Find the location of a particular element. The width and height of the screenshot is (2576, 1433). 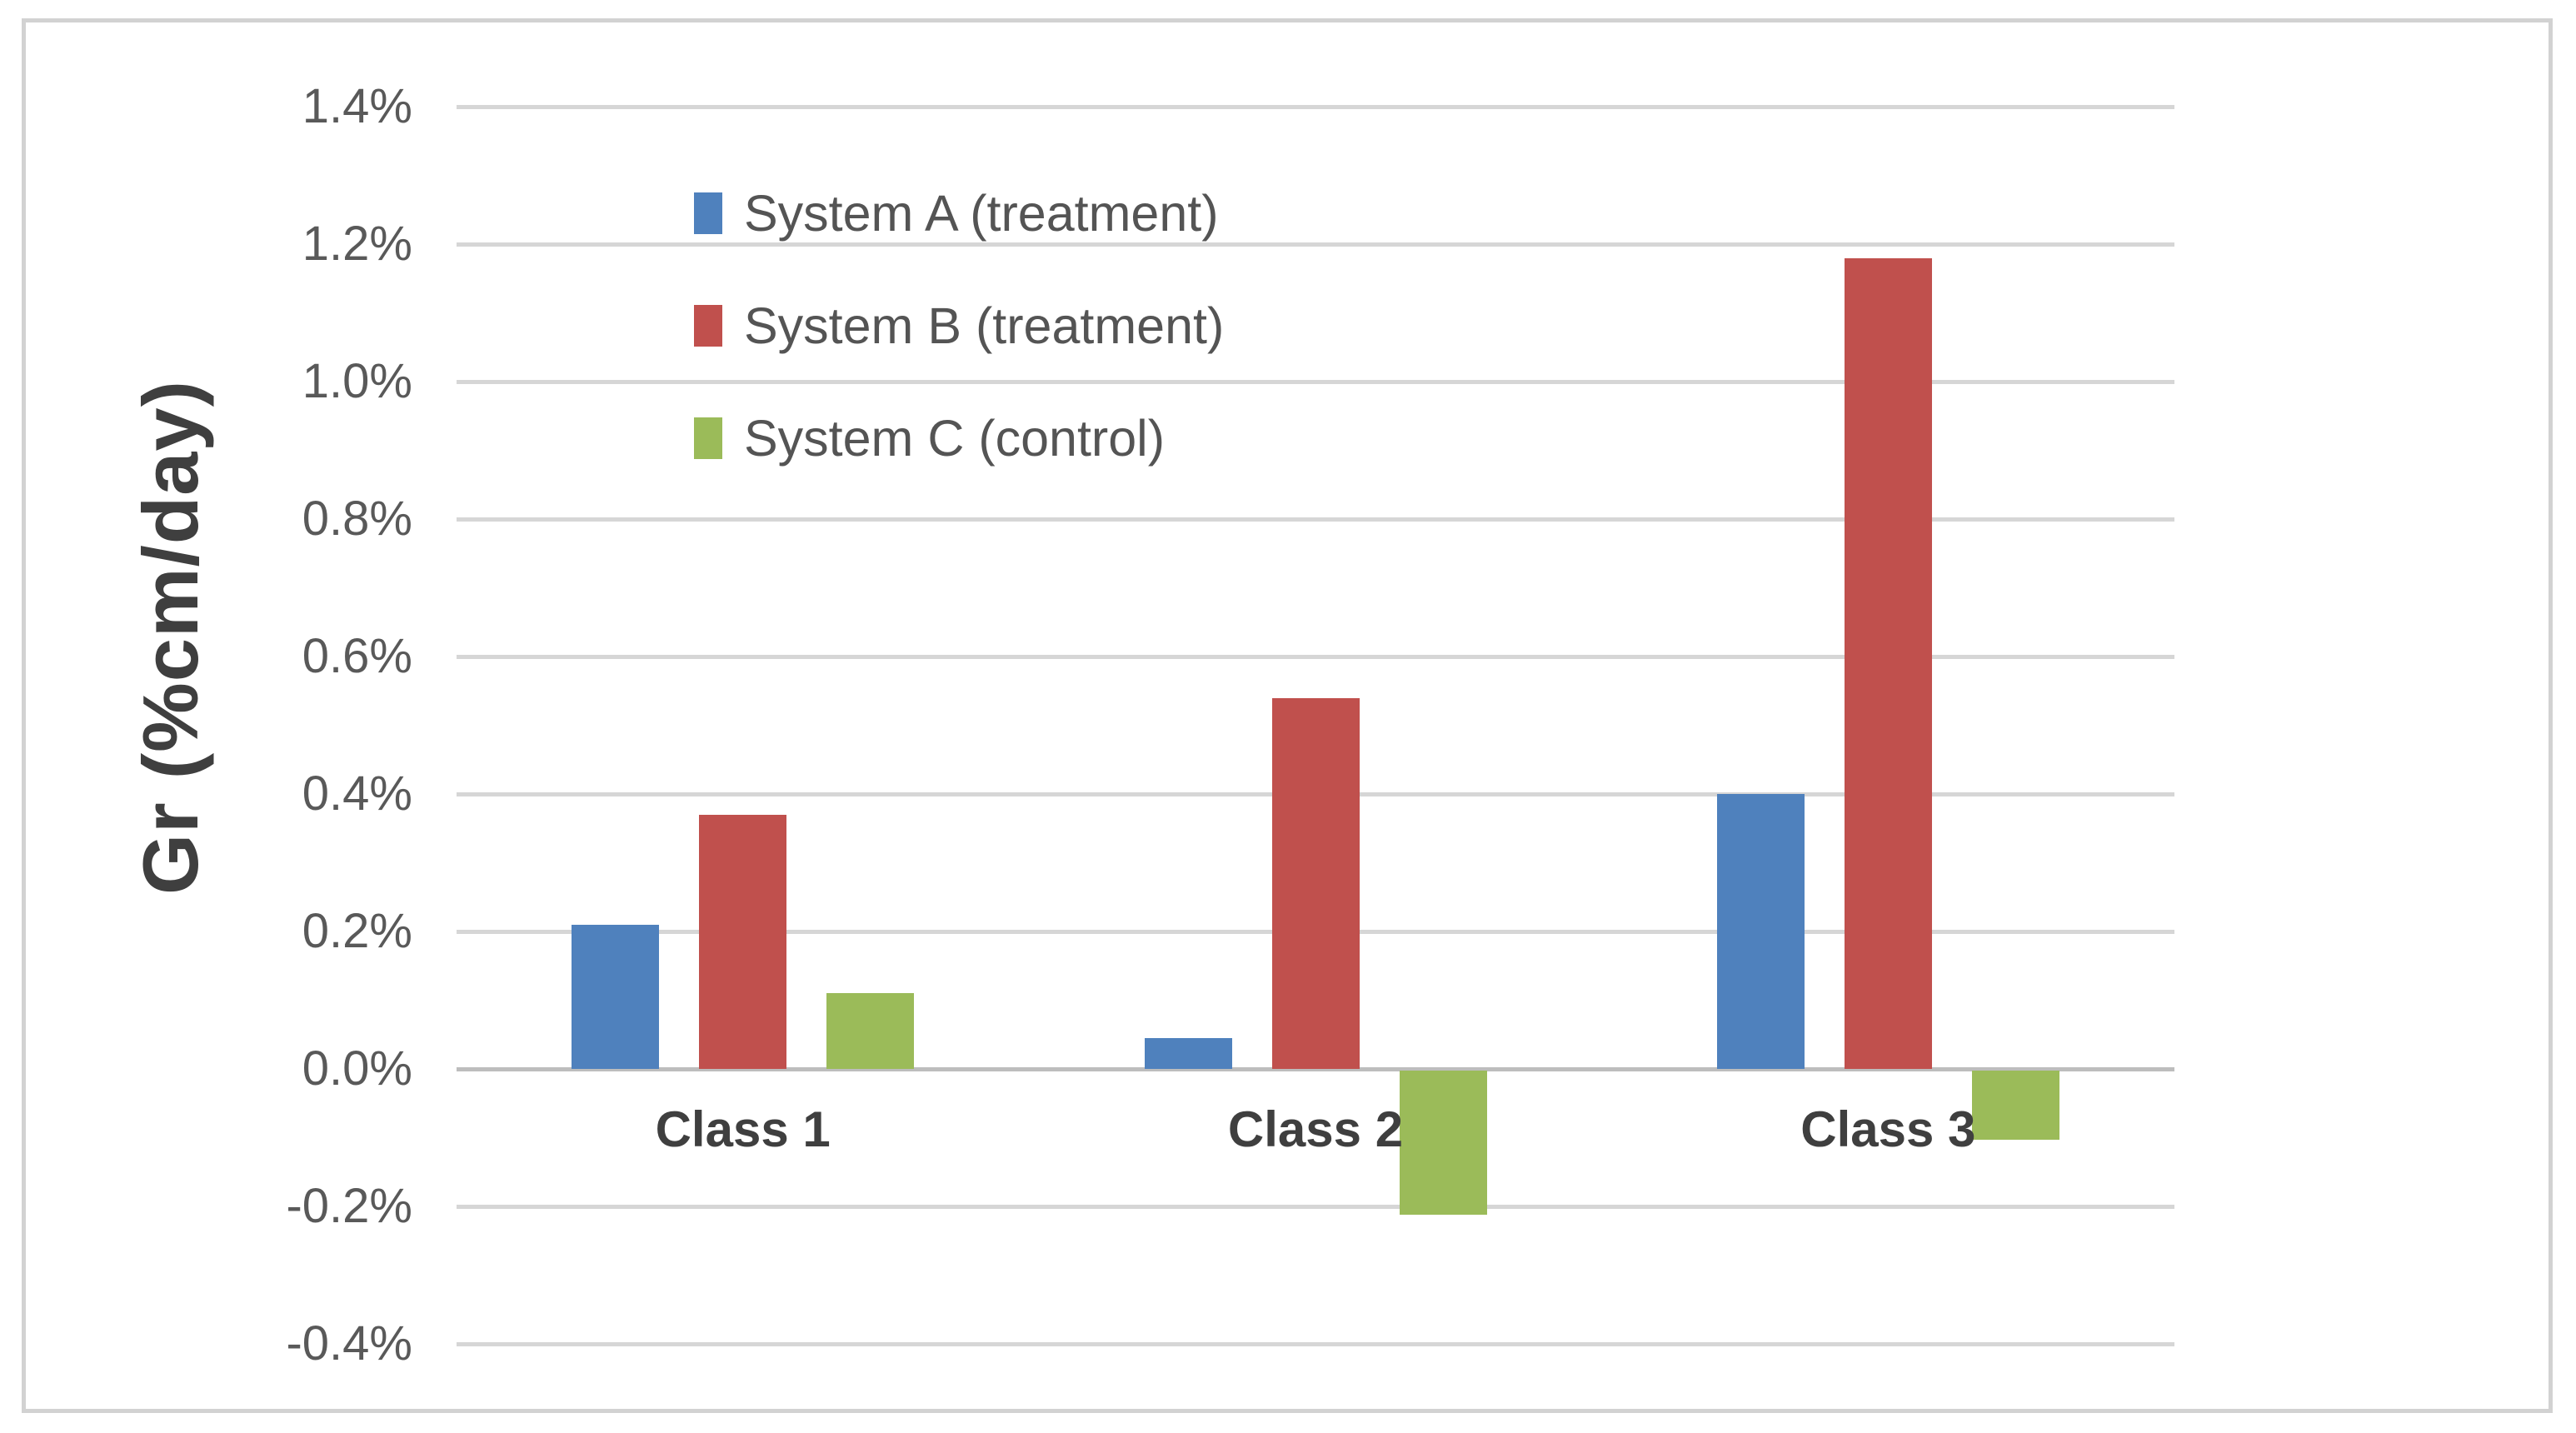

legend-item: System C (control) is located at coordinates (959, 438).